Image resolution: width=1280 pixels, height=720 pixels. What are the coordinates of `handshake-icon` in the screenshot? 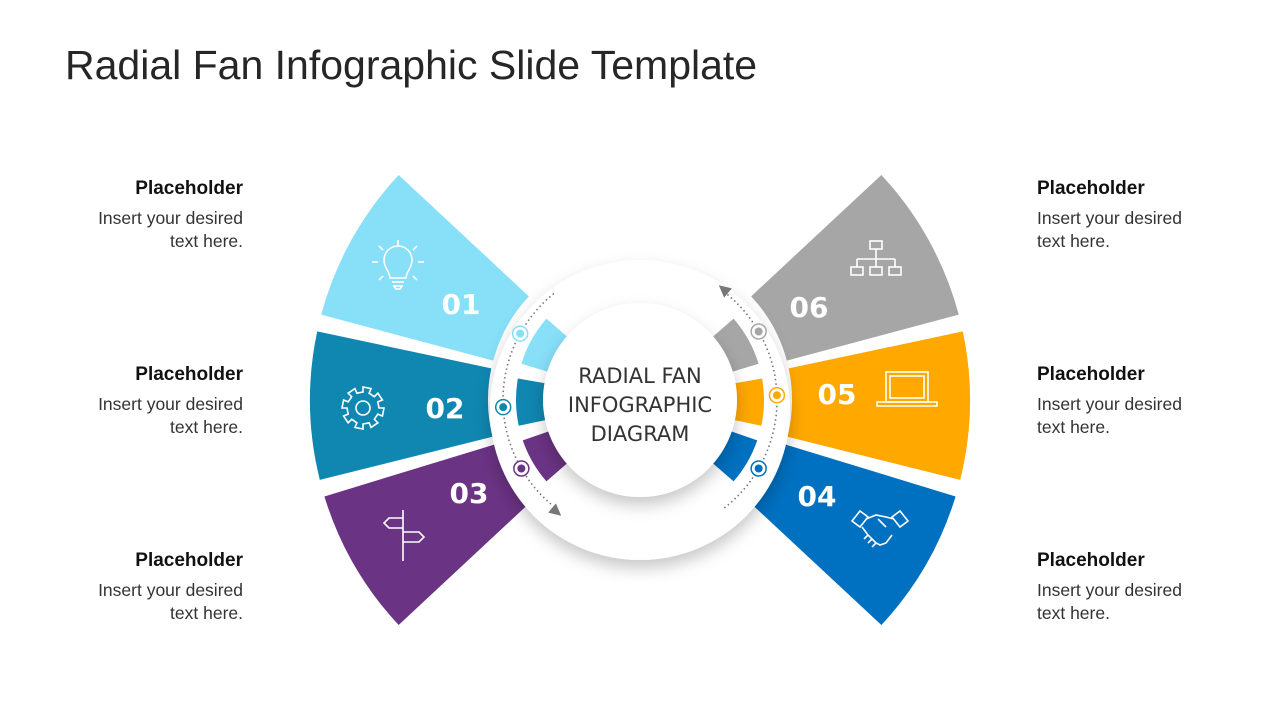 It's located at (880, 528).